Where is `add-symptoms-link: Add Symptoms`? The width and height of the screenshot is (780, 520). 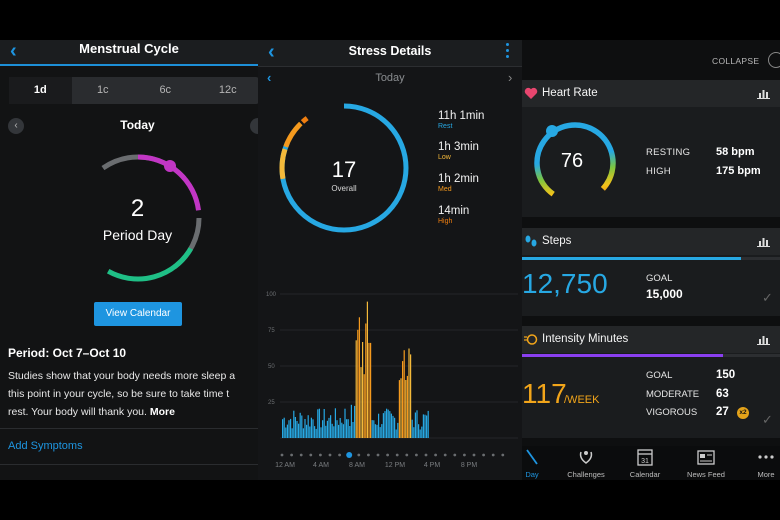 add-symptoms-link: Add Symptoms is located at coordinates (45, 446).